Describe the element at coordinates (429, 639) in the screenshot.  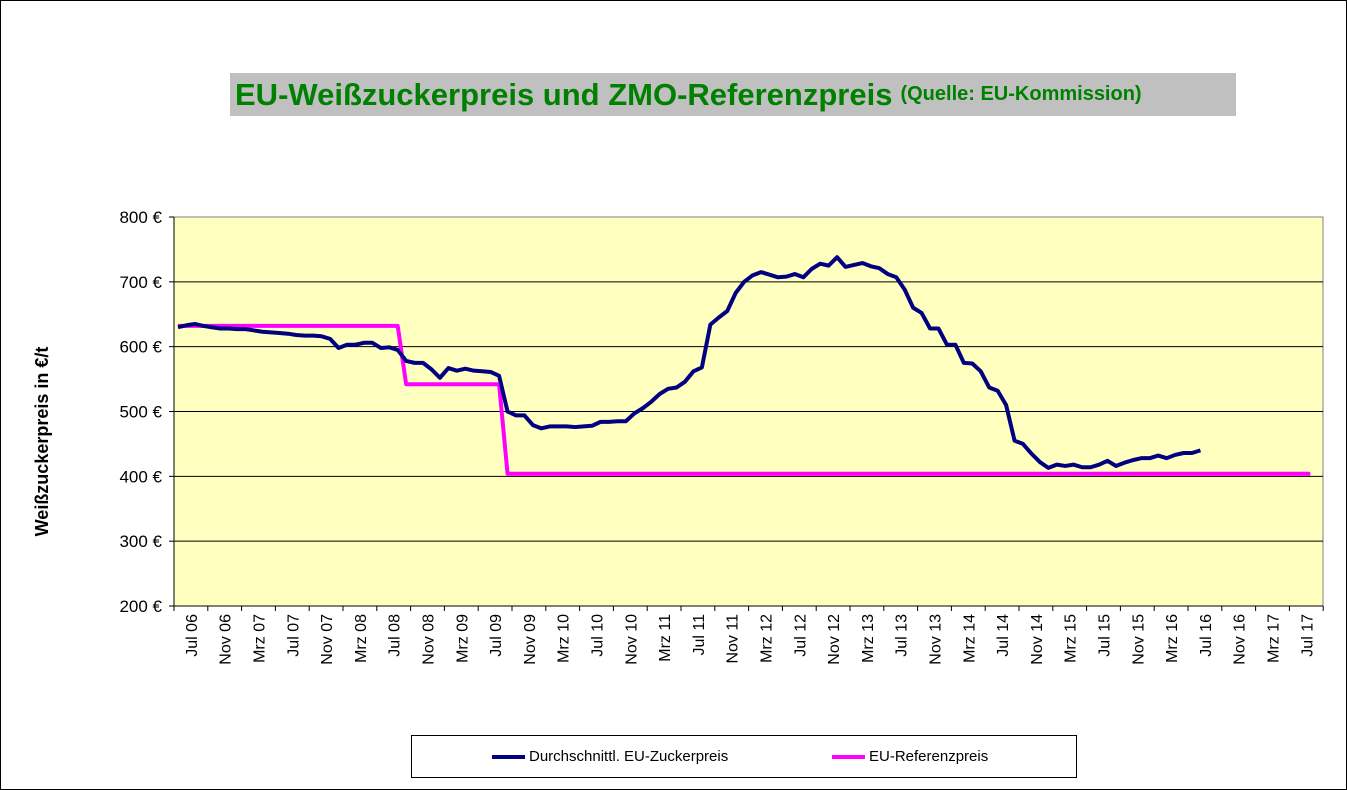
I see `x-tick-label: Nov 08` at that location.